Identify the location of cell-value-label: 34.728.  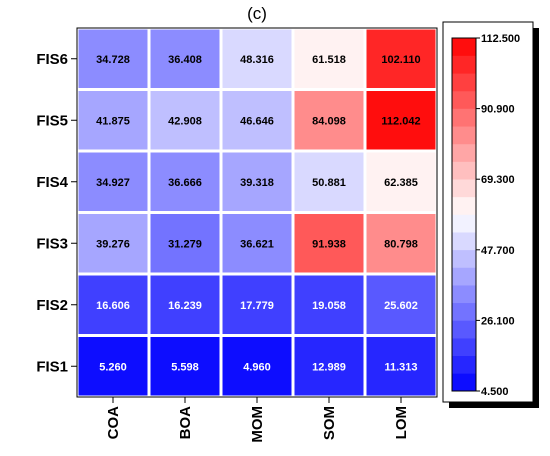
(113, 60).